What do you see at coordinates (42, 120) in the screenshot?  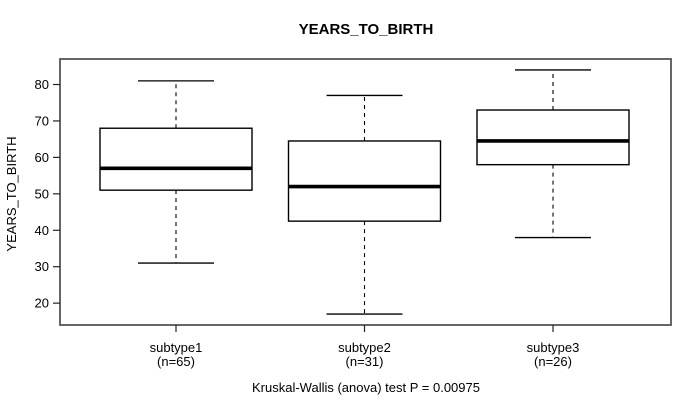 I see `y-tick-label: 70` at bounding box center [42, 120].